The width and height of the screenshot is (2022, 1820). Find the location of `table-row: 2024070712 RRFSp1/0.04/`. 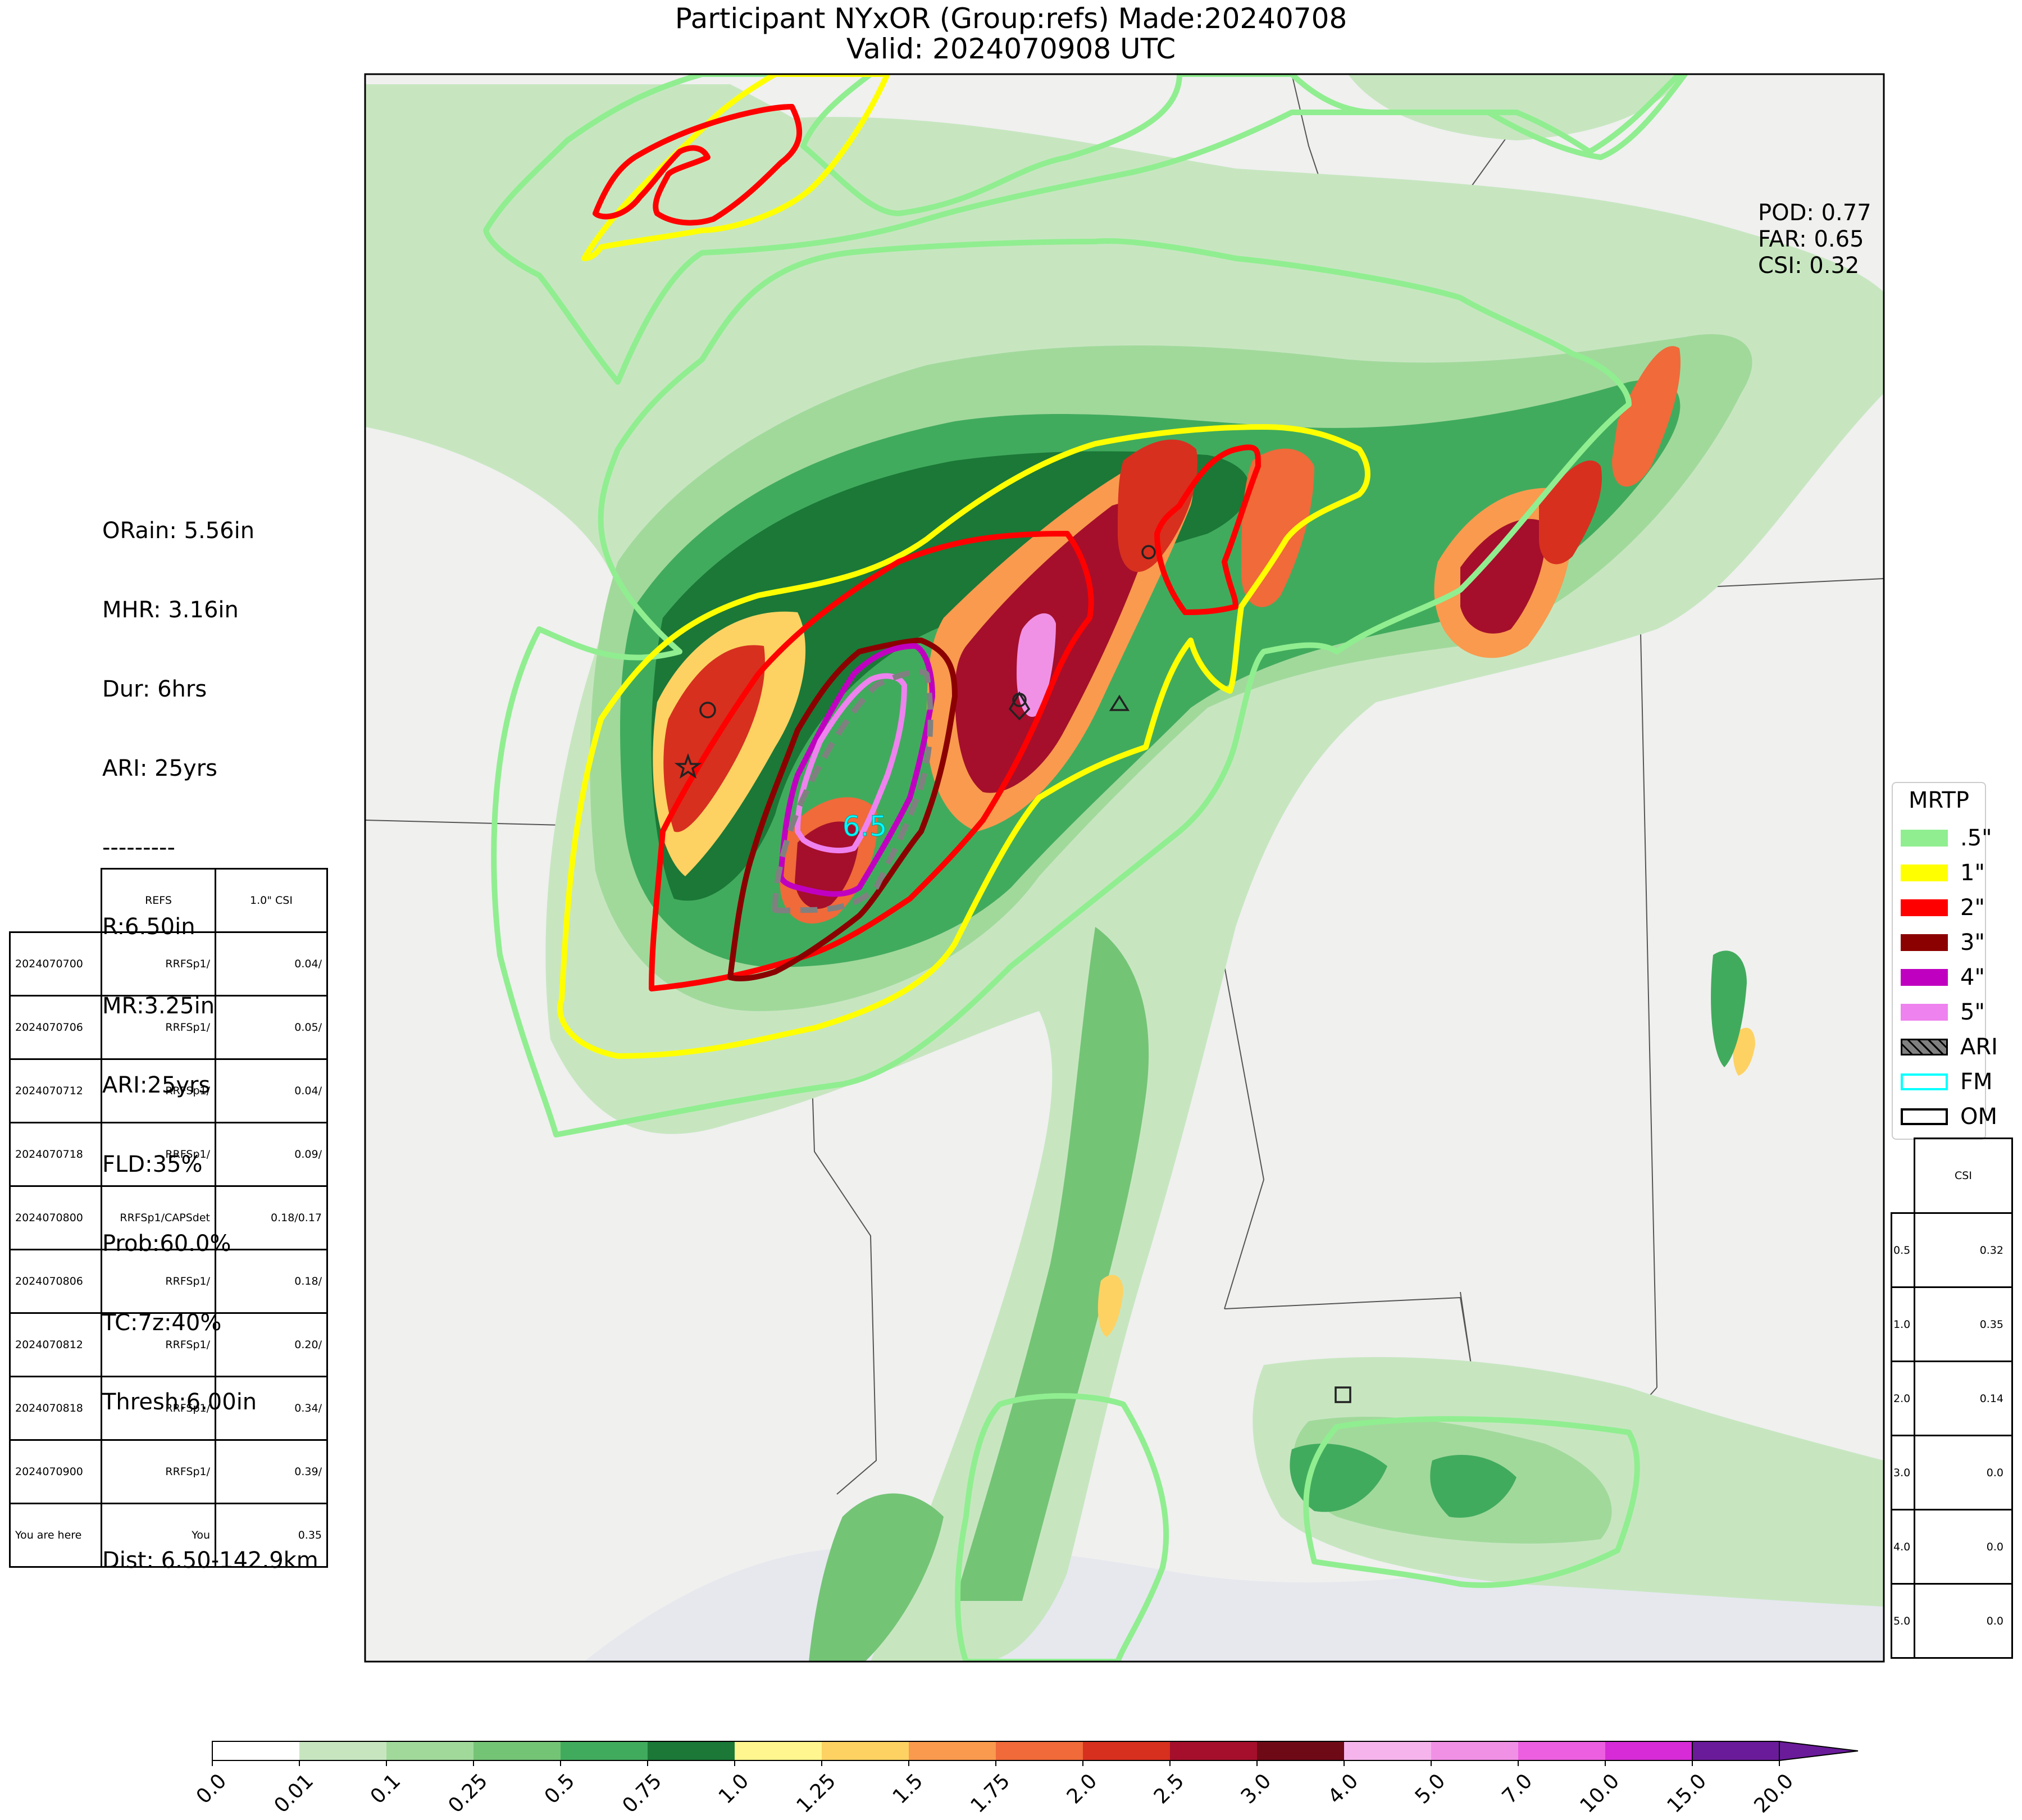

table-row: 2024070712 RRFSp1/0.04/ is located at coordinates (168, 1090).